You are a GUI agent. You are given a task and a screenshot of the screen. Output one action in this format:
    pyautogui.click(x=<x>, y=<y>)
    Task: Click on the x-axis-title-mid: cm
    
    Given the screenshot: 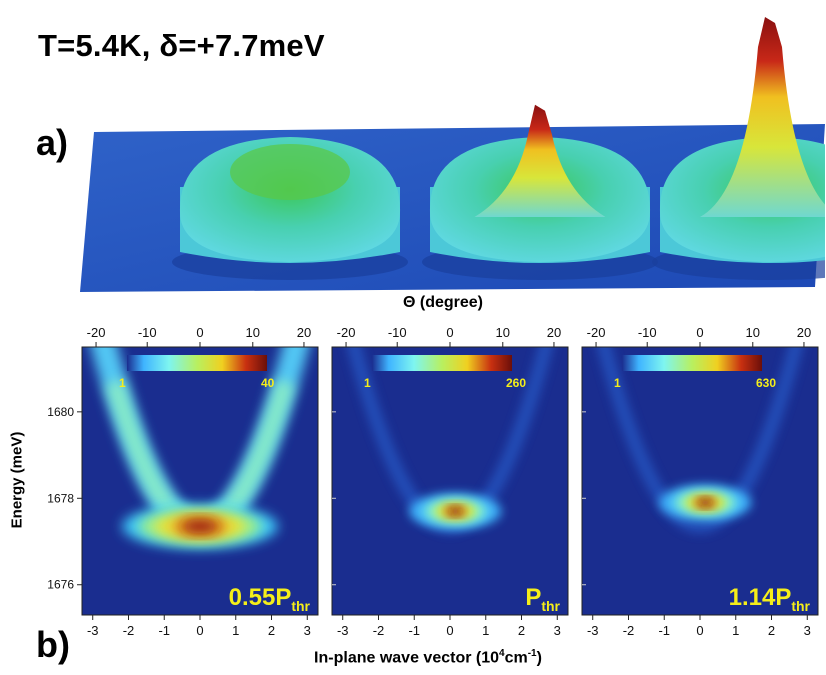 What is the action you would take?
    pyautogui.click(x=516, y=658)
    